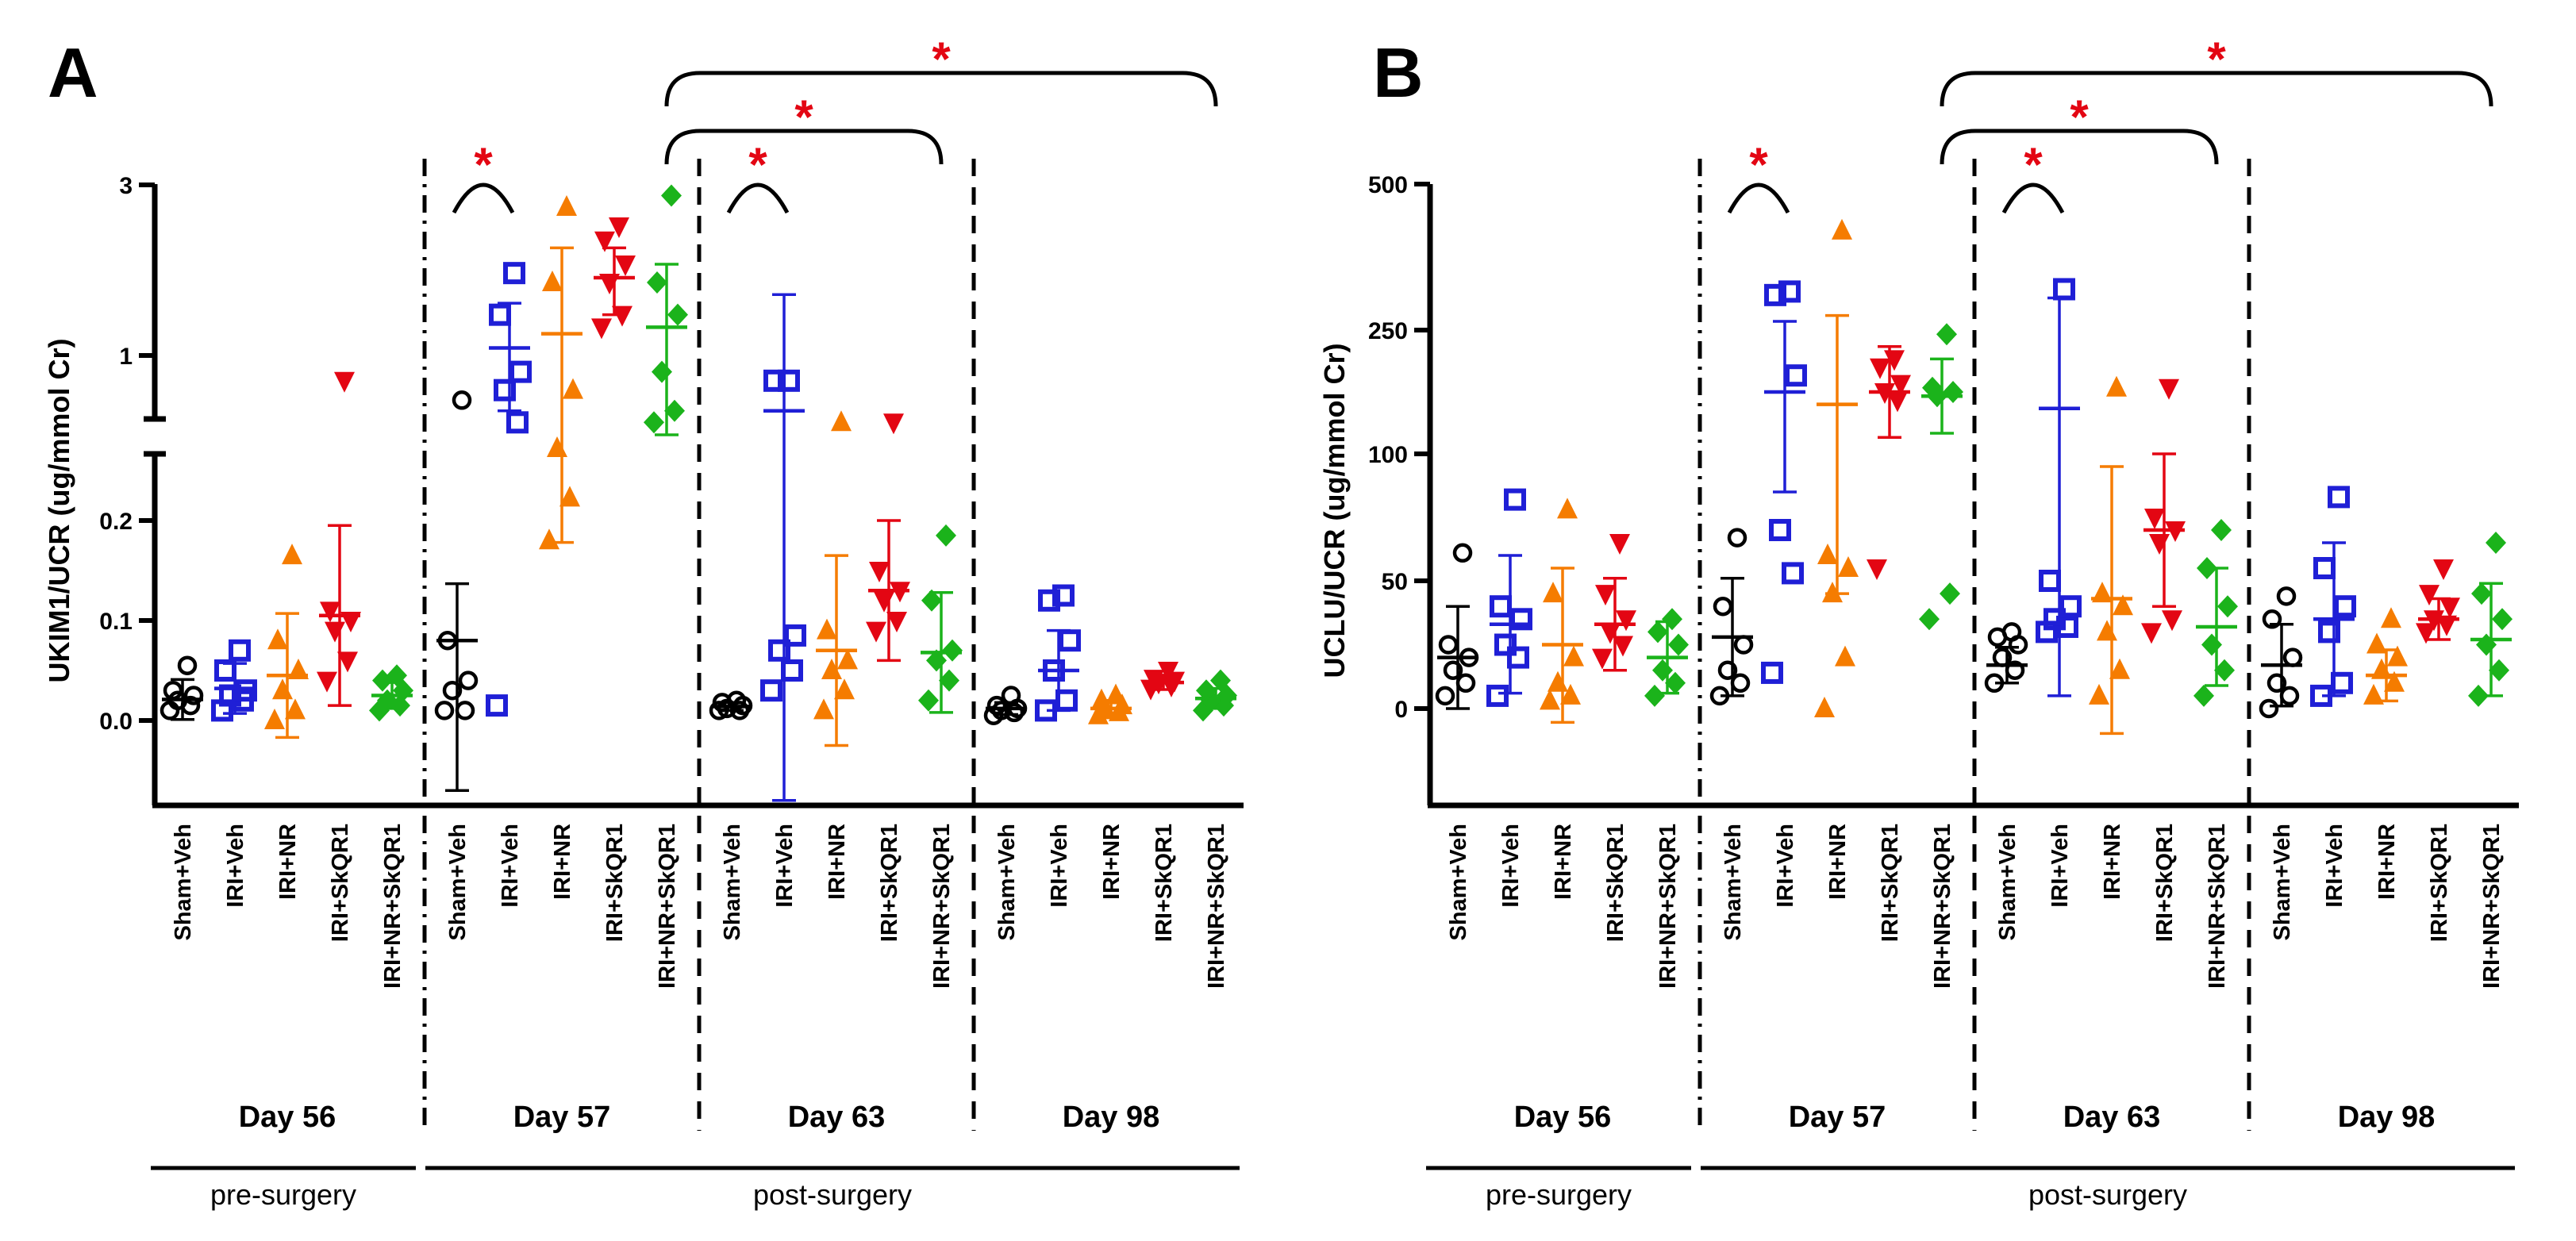  Describe the element at coordinates (1395, 582) in the screenshot. I see `y-tick-label: 50` at that location.